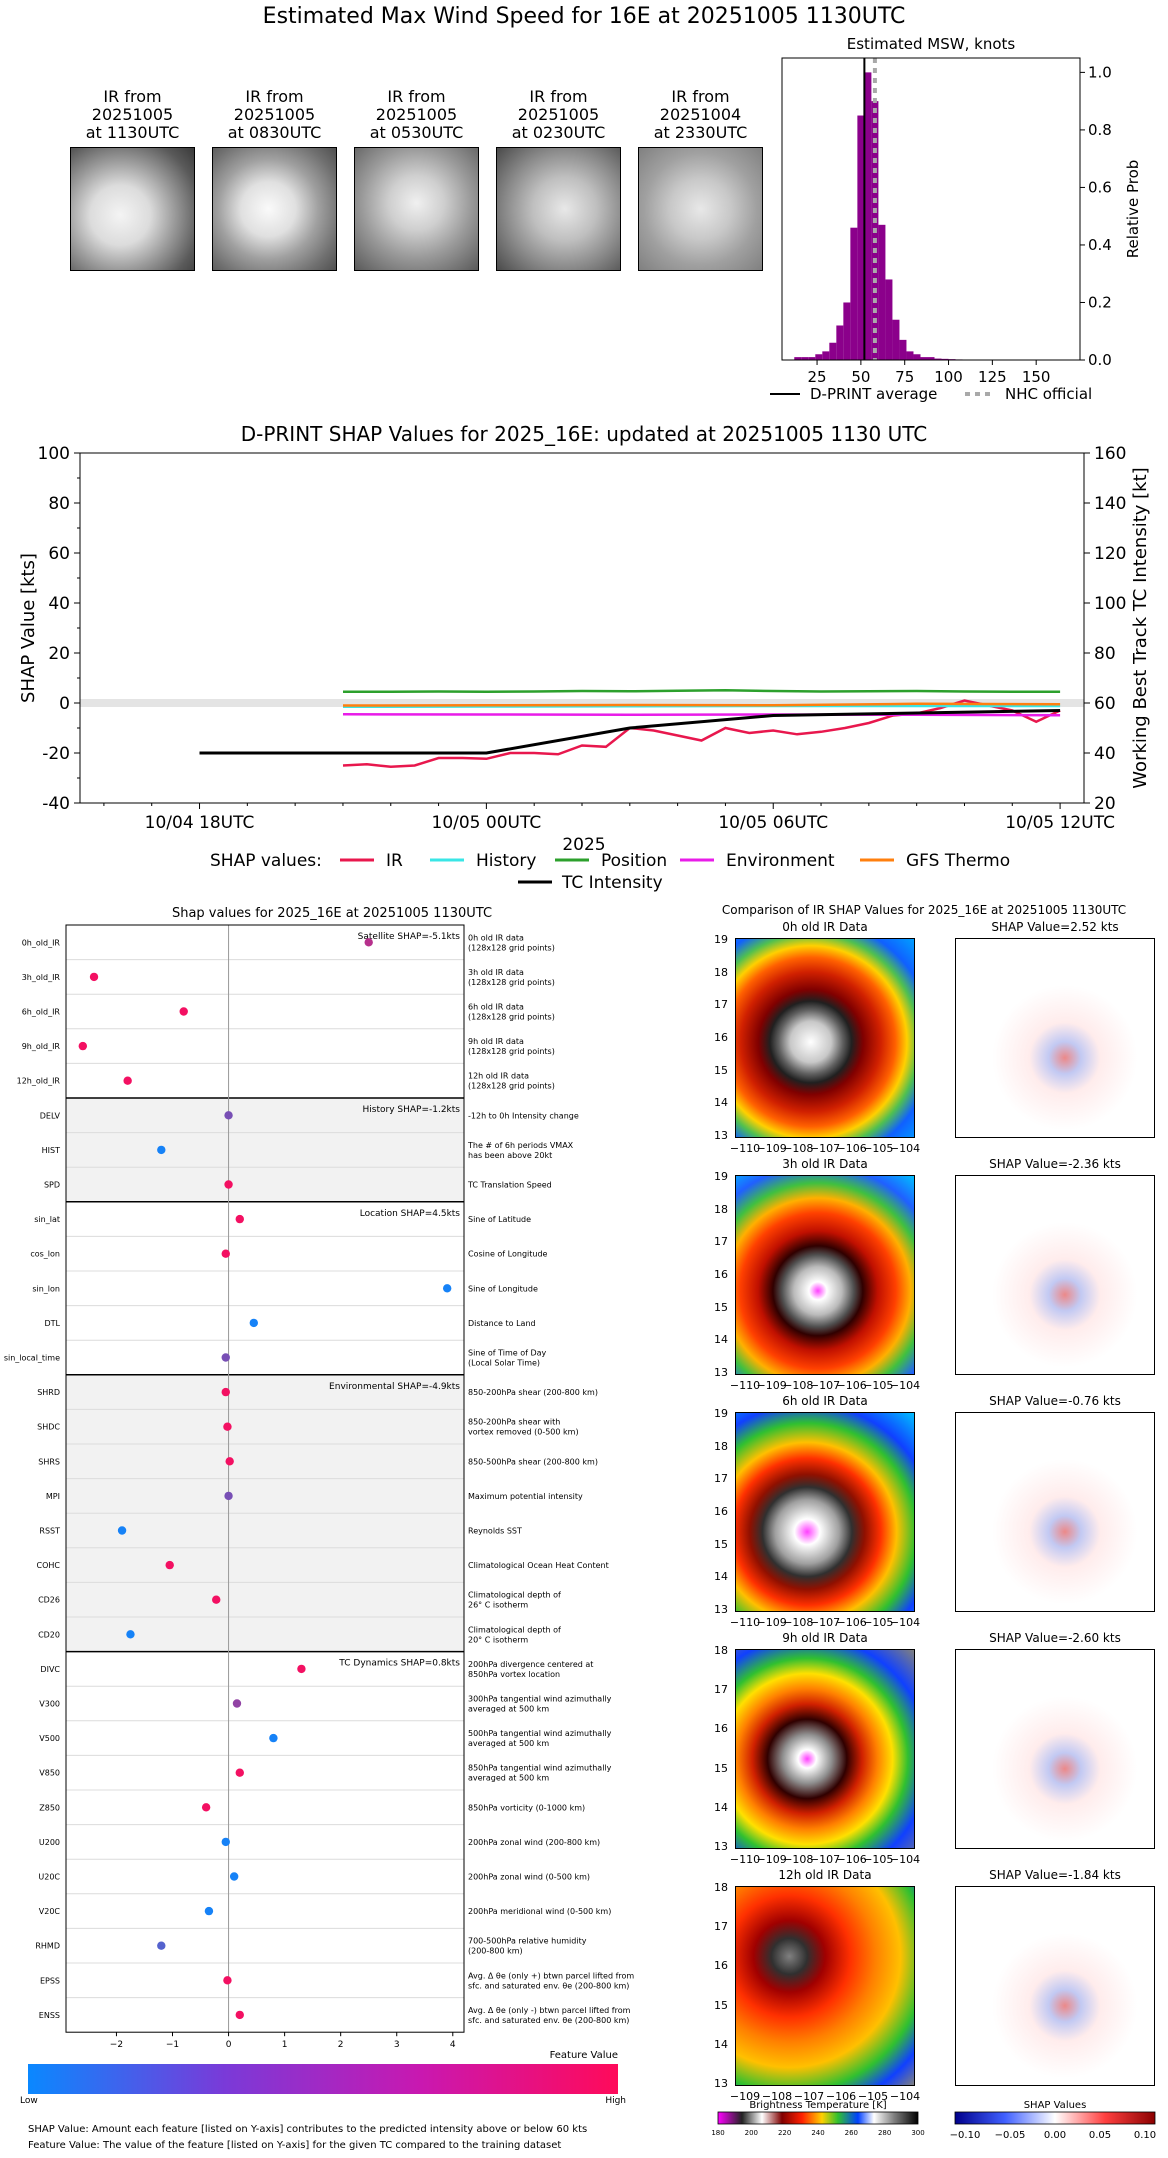 The width and height of the screenshot is (1168, 2158). I want to click on feature-desc: 200hPa divergence centered at, so click(530, 1664).